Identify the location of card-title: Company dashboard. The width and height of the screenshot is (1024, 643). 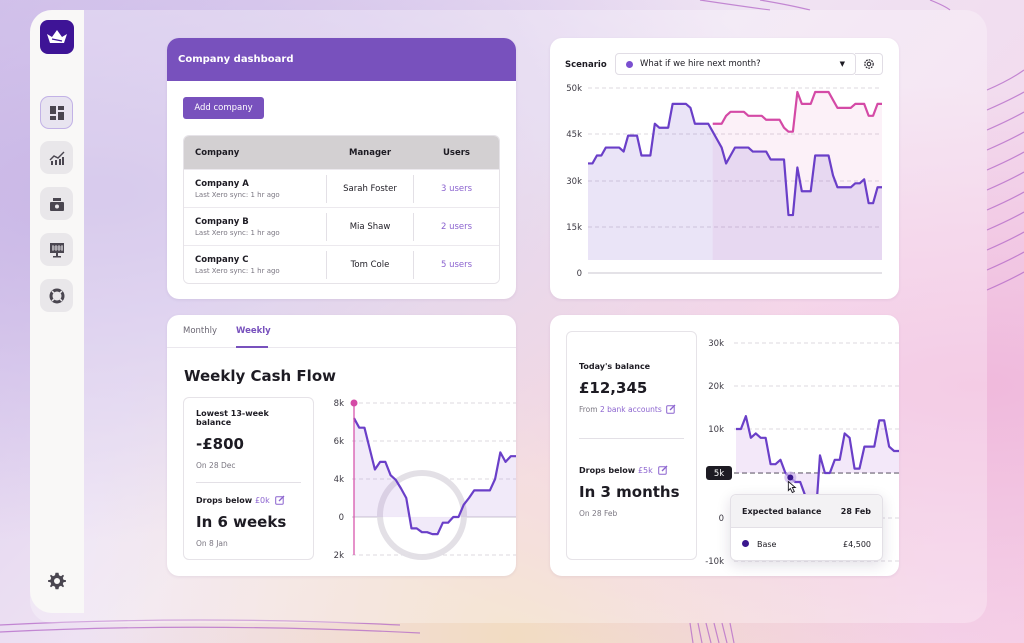
(341, 59).